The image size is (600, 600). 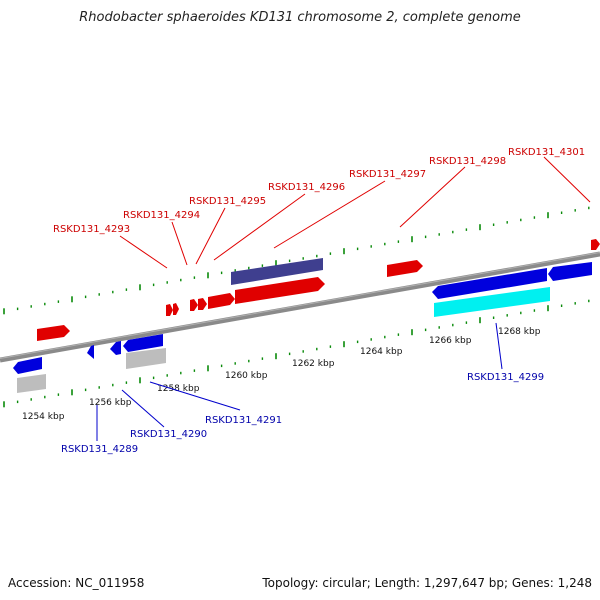 What do you see at coordinates (178, 389) in the screenshot?
I see `scale-label: 1258 kbp` at bounding box center [178, 389].